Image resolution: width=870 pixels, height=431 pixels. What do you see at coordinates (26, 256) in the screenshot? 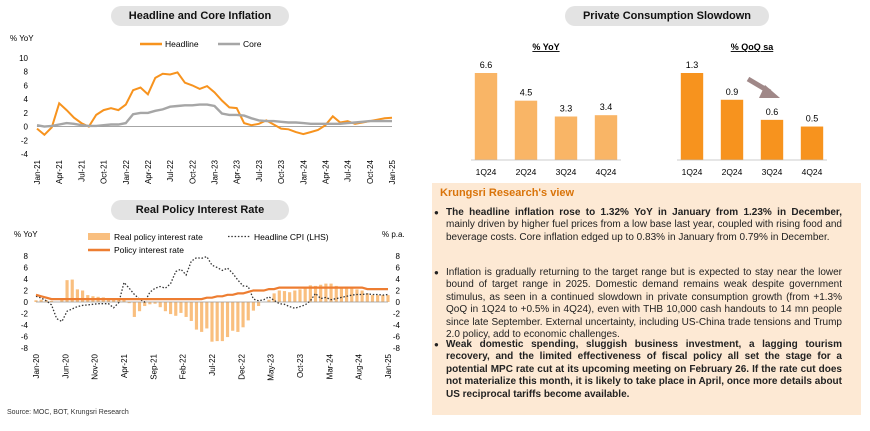
I see `y-tick-label-left: 8` at bounding box center [26, 256].